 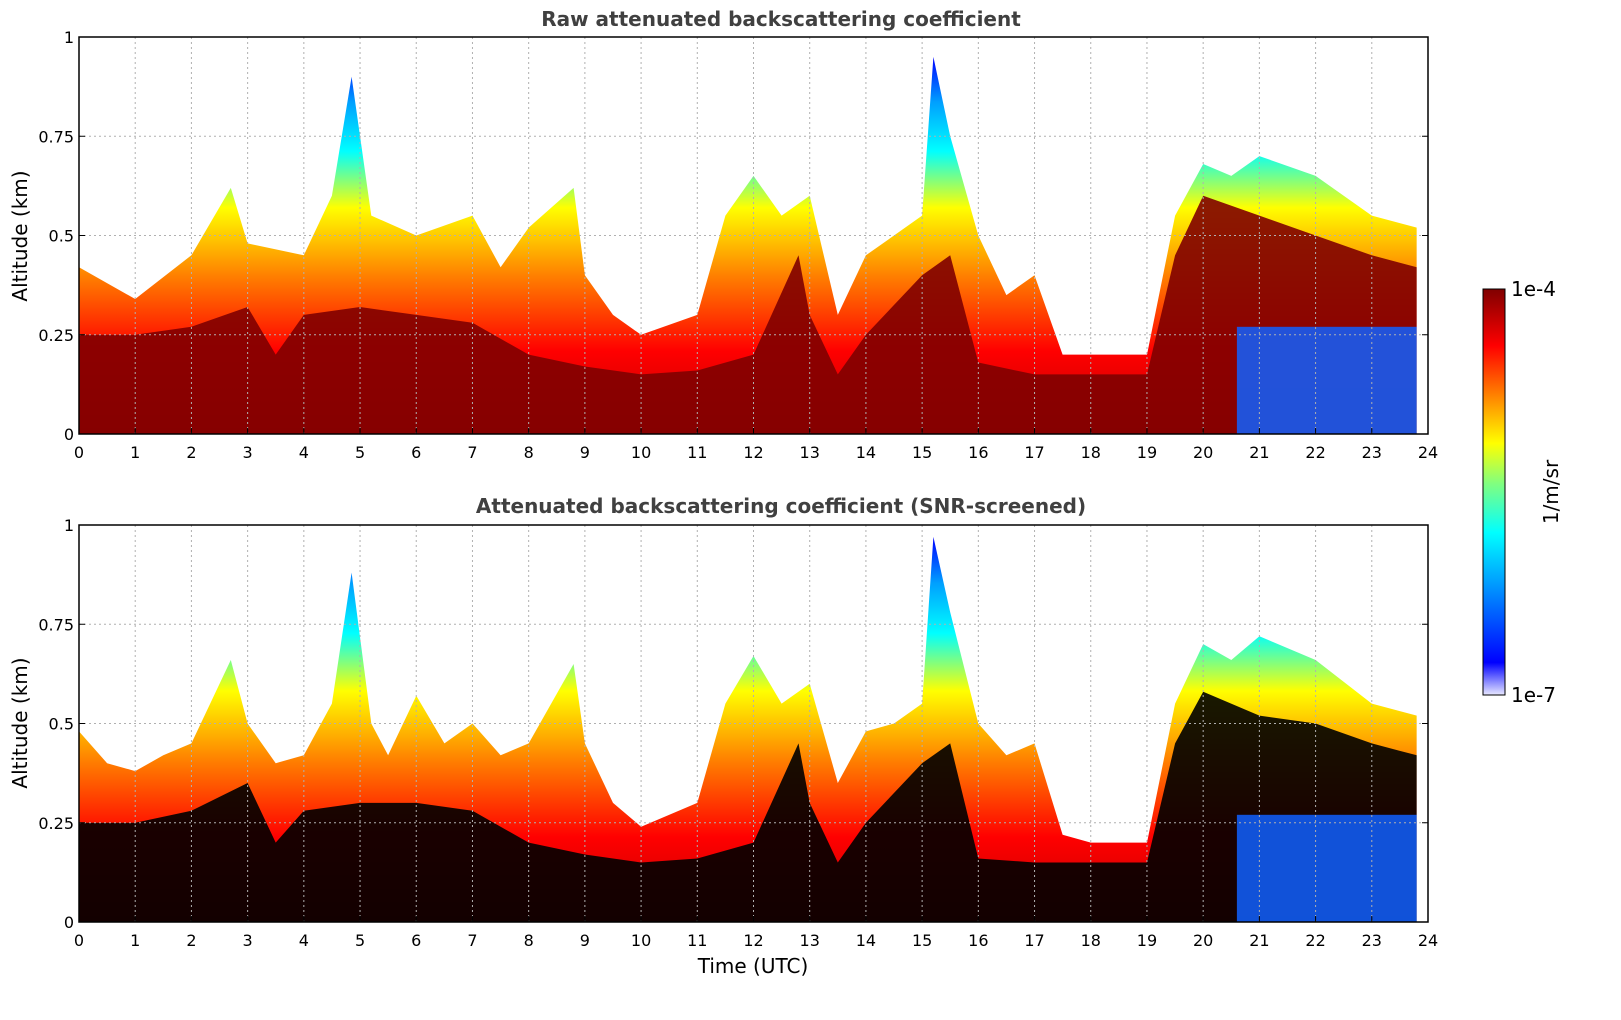 What do you see at coordinates (1533, 289) in the screenshot?
I see `colorbar-max-label: 1e-4` at bounding box center [1533, 289].